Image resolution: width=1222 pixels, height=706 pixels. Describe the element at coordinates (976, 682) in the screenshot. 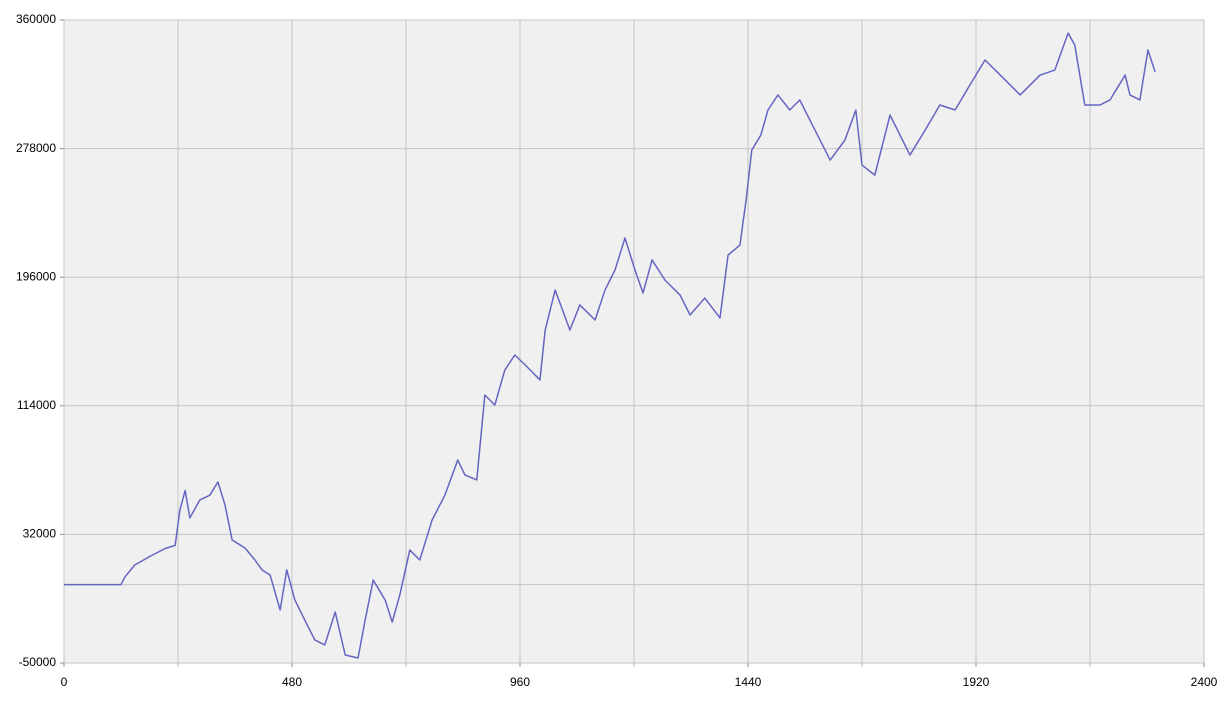

I see `x-tick-label: 1920` at that location.